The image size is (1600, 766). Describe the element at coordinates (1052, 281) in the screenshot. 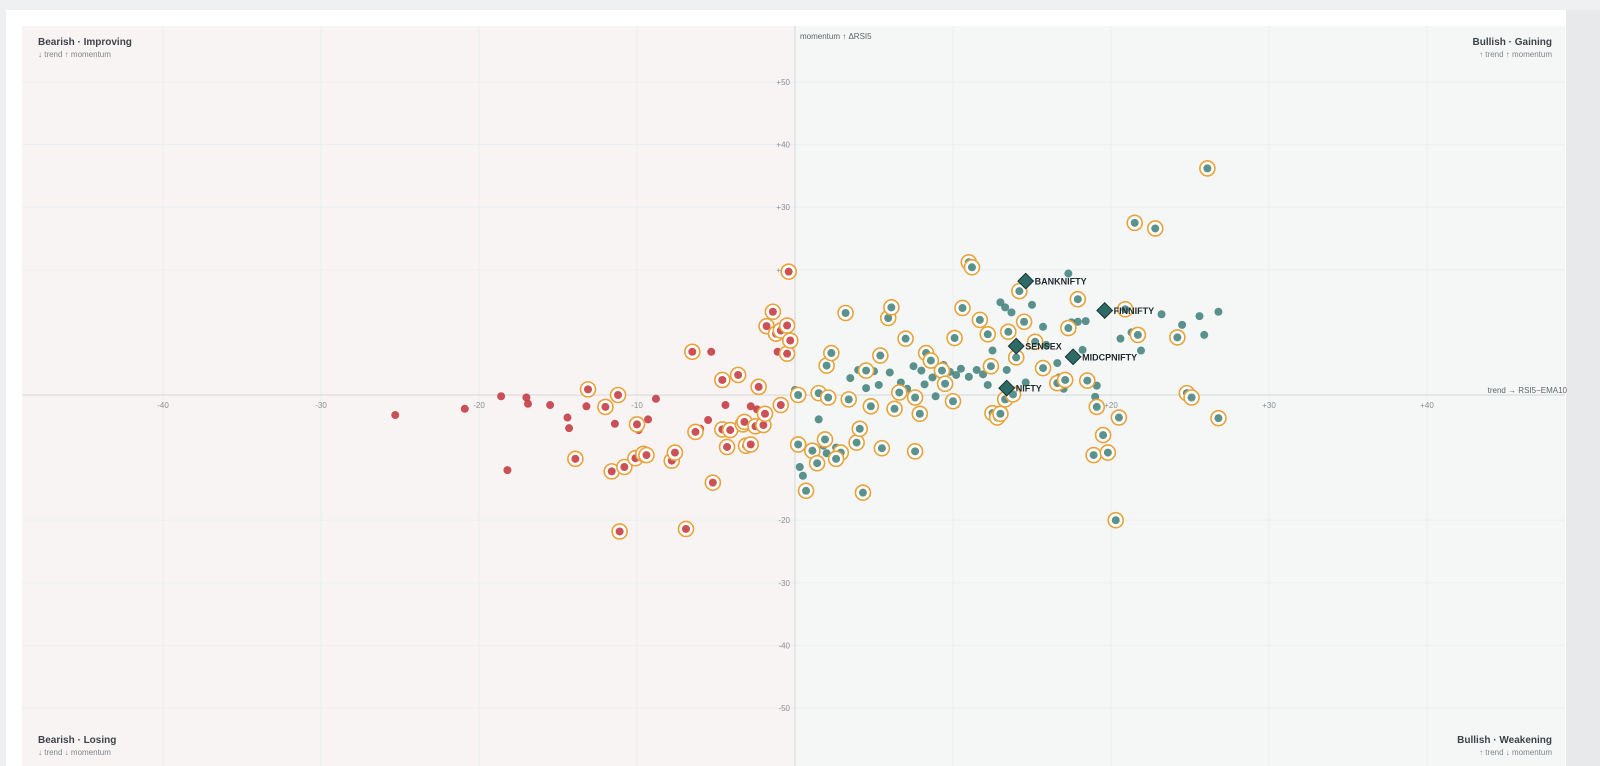

I see `index-marker-banknifty: BANKNIFTY` at that location.